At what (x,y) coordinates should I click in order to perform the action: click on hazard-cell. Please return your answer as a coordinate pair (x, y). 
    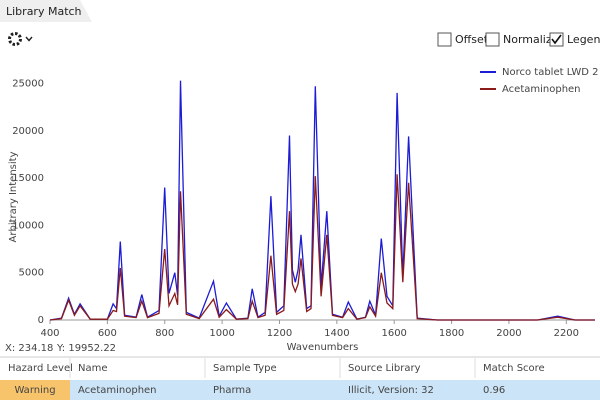
    Looking at the image, I should click on (35, 390).